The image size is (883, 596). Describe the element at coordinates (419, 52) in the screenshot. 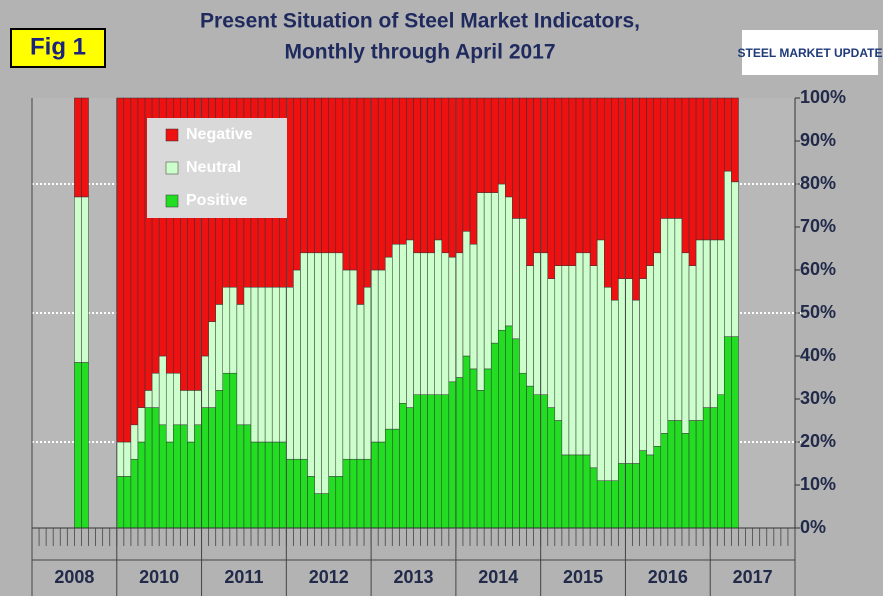

I see `chart-subtitle: Monthly through April 2017` at that location.